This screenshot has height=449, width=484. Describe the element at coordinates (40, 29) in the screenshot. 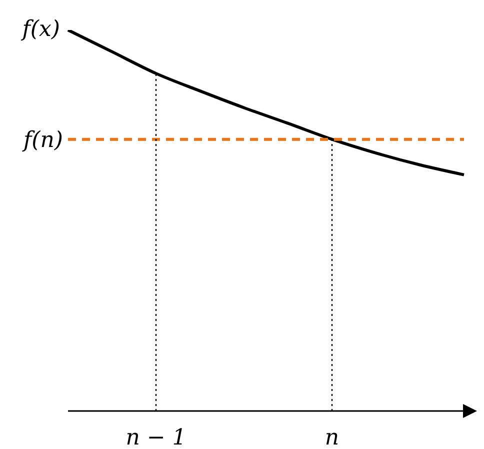

I see `series-label: f(x)` at that location.